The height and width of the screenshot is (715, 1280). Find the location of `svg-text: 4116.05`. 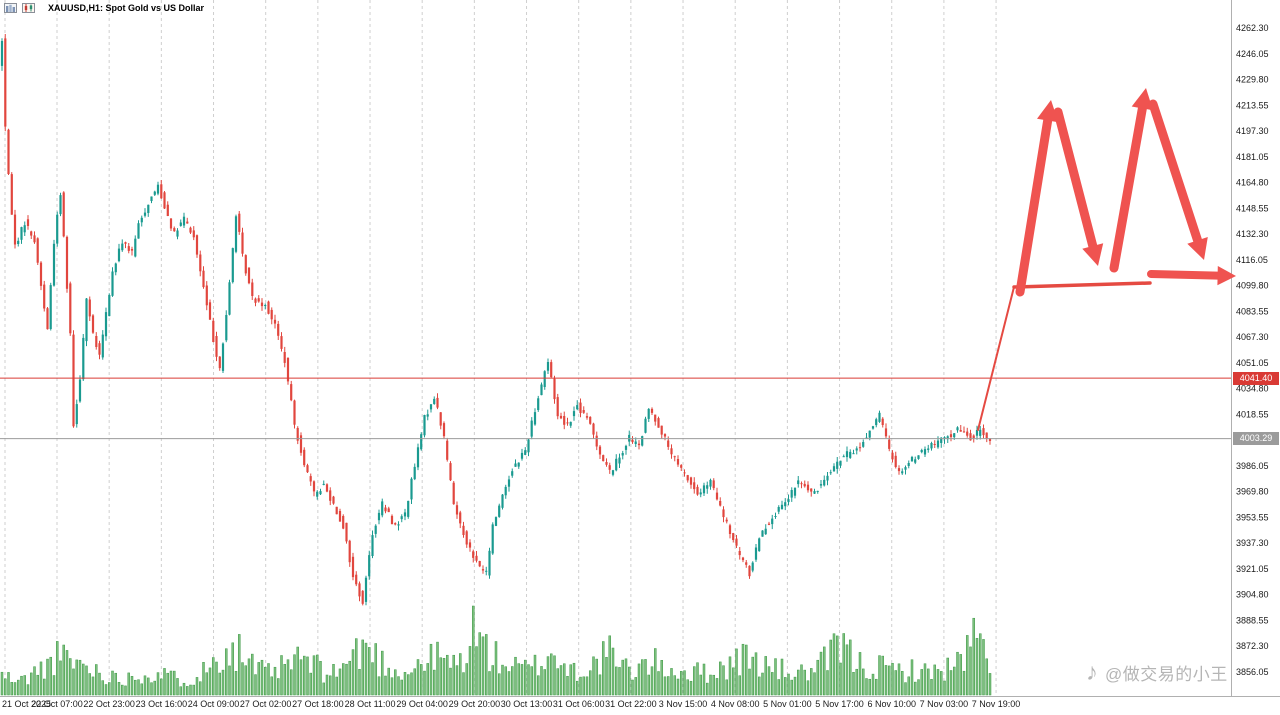

svg-text: 4116.05 is located at coordinates (1252, 260).